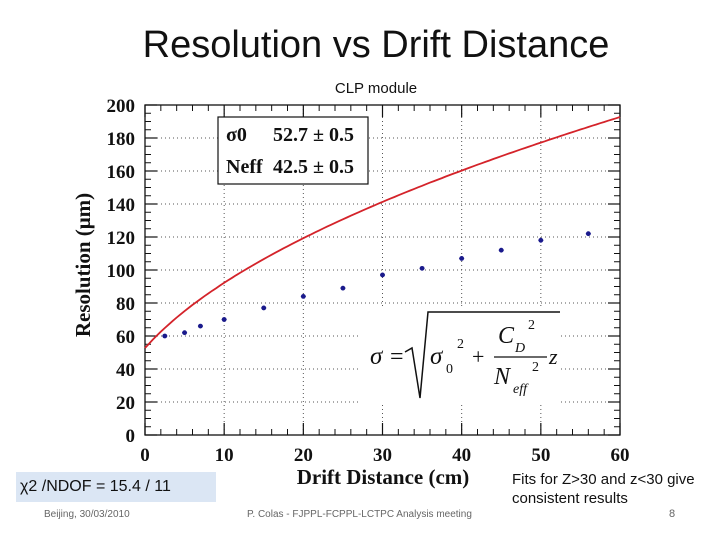 Image resolution: width=720 pixels, height=540 pixels. Describe the element at coordinates (376, 285) in the screenshot. I see `data-points` at that location.